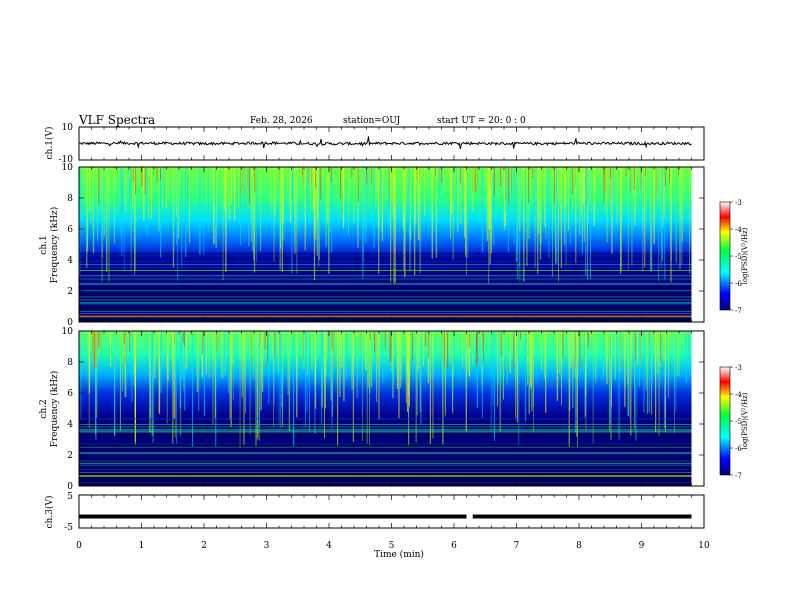 This screenshot has height=612, width=792. What do you see at coordinates (142, 546) in the screenshot?
I see `x-tick-label: 1` at bounding box center [142, 546].